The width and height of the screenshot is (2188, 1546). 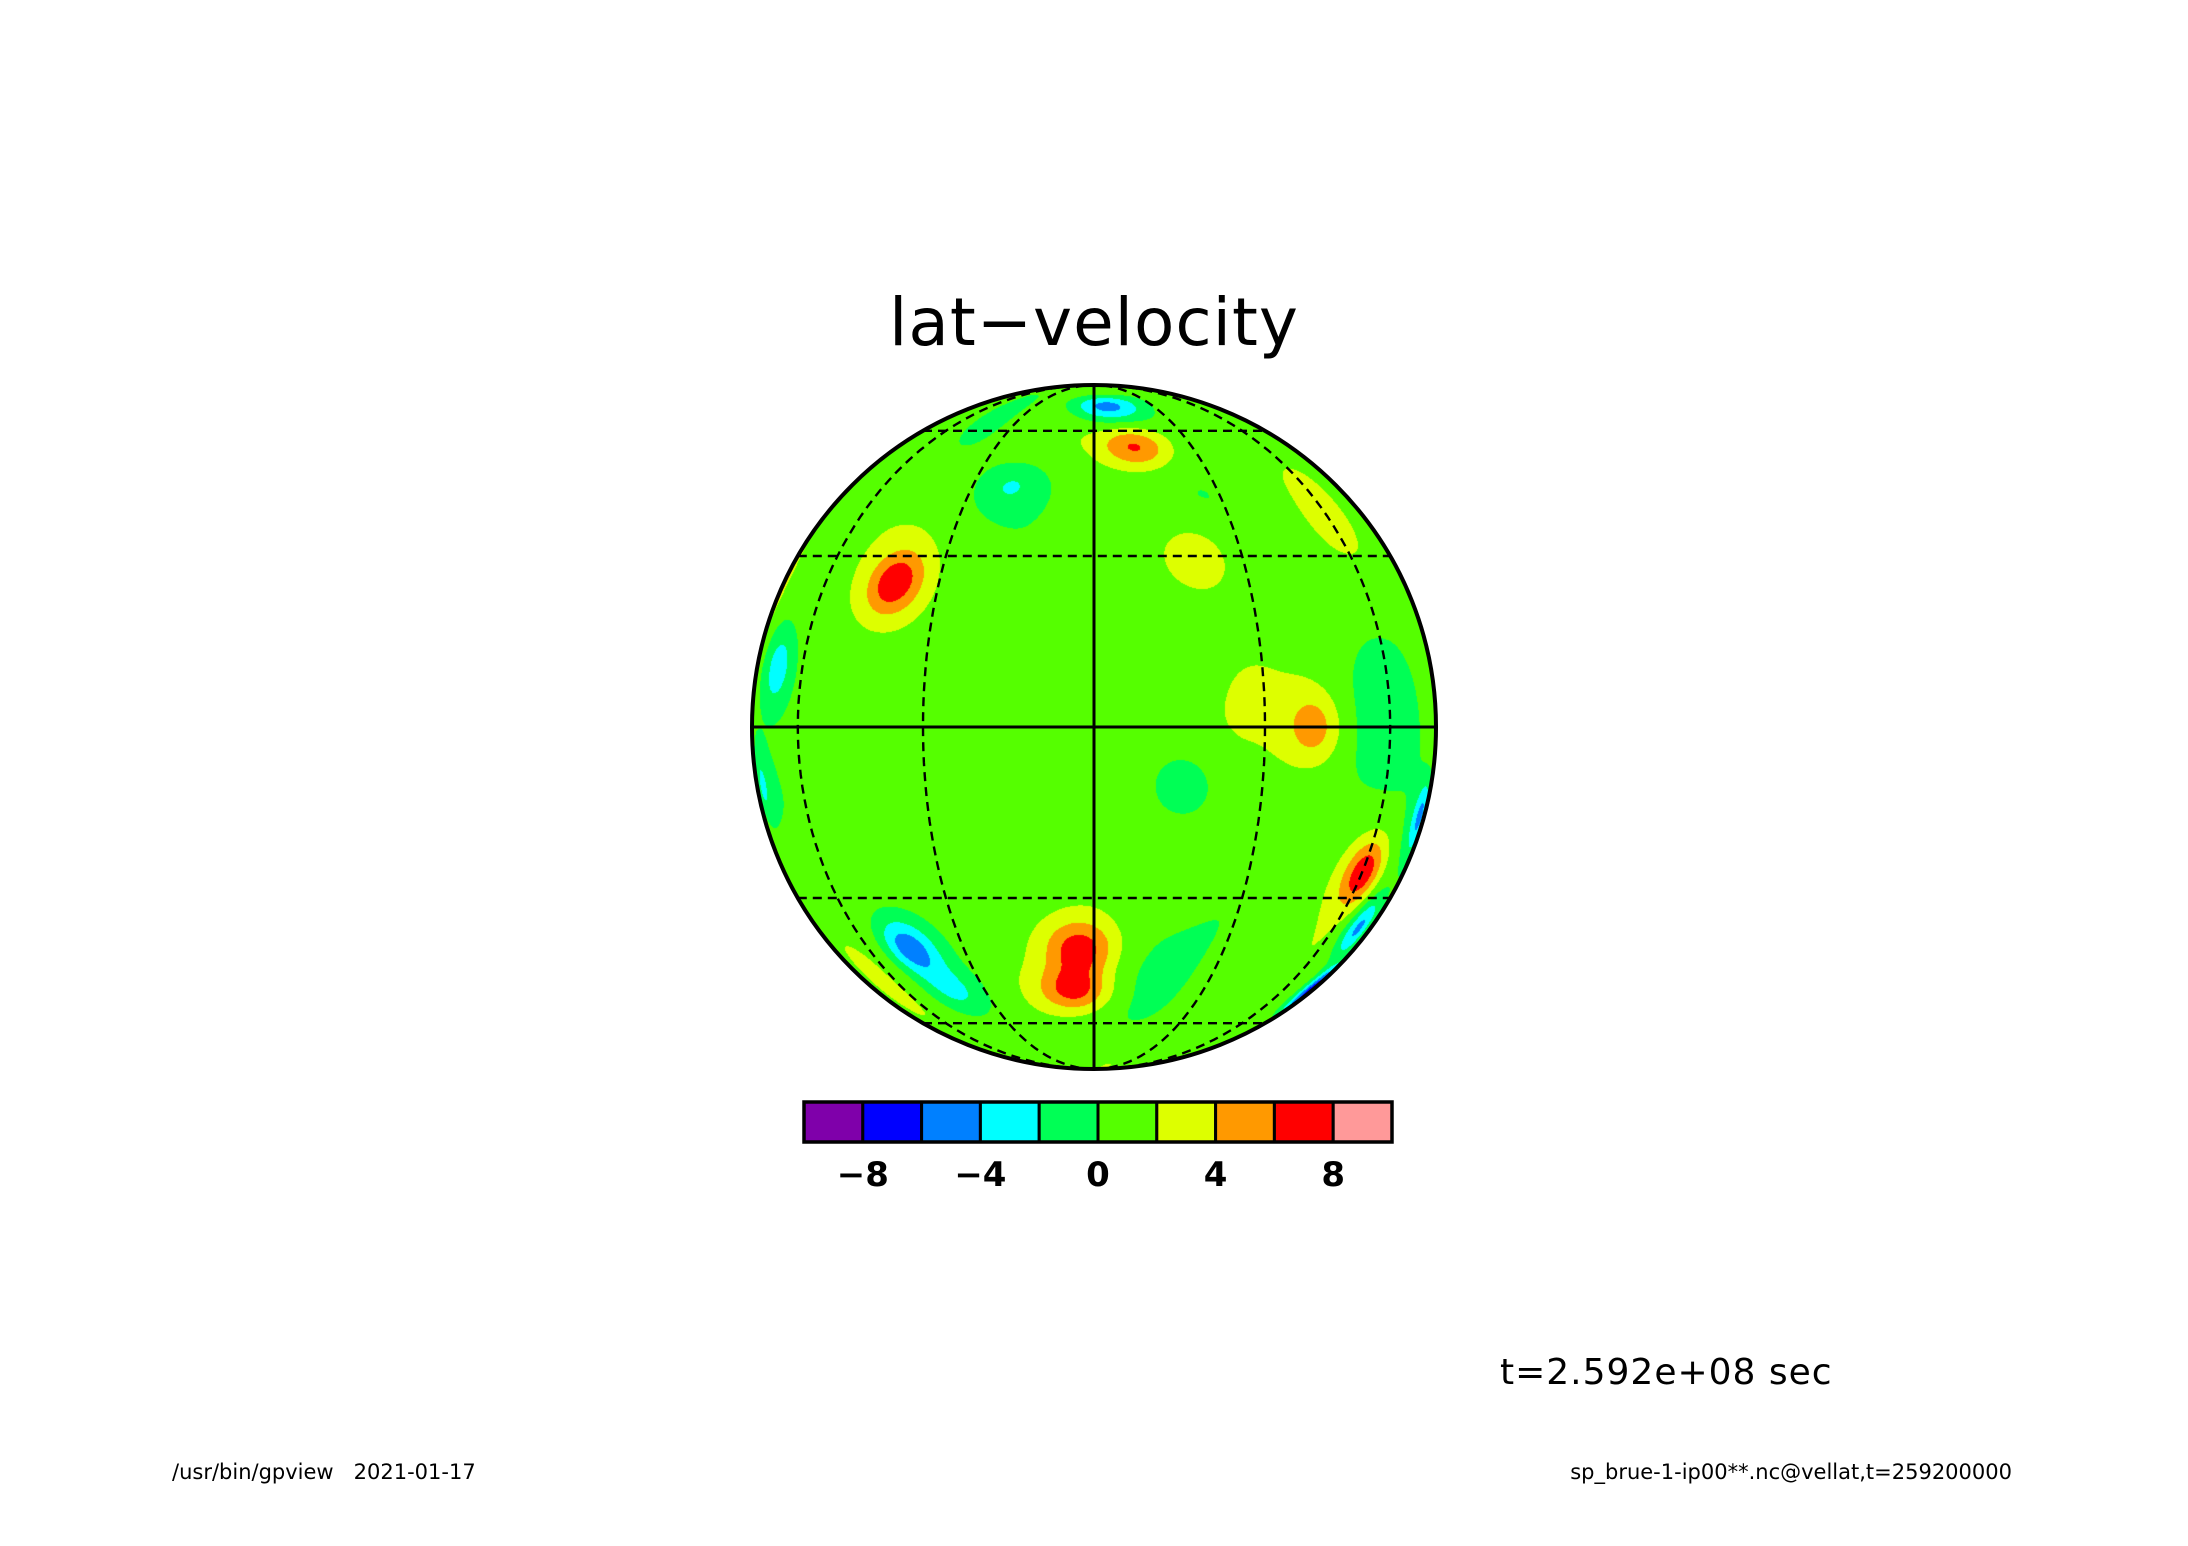 I want to click on colorbar-tick-label: −4, so click(x=980, y=1175).